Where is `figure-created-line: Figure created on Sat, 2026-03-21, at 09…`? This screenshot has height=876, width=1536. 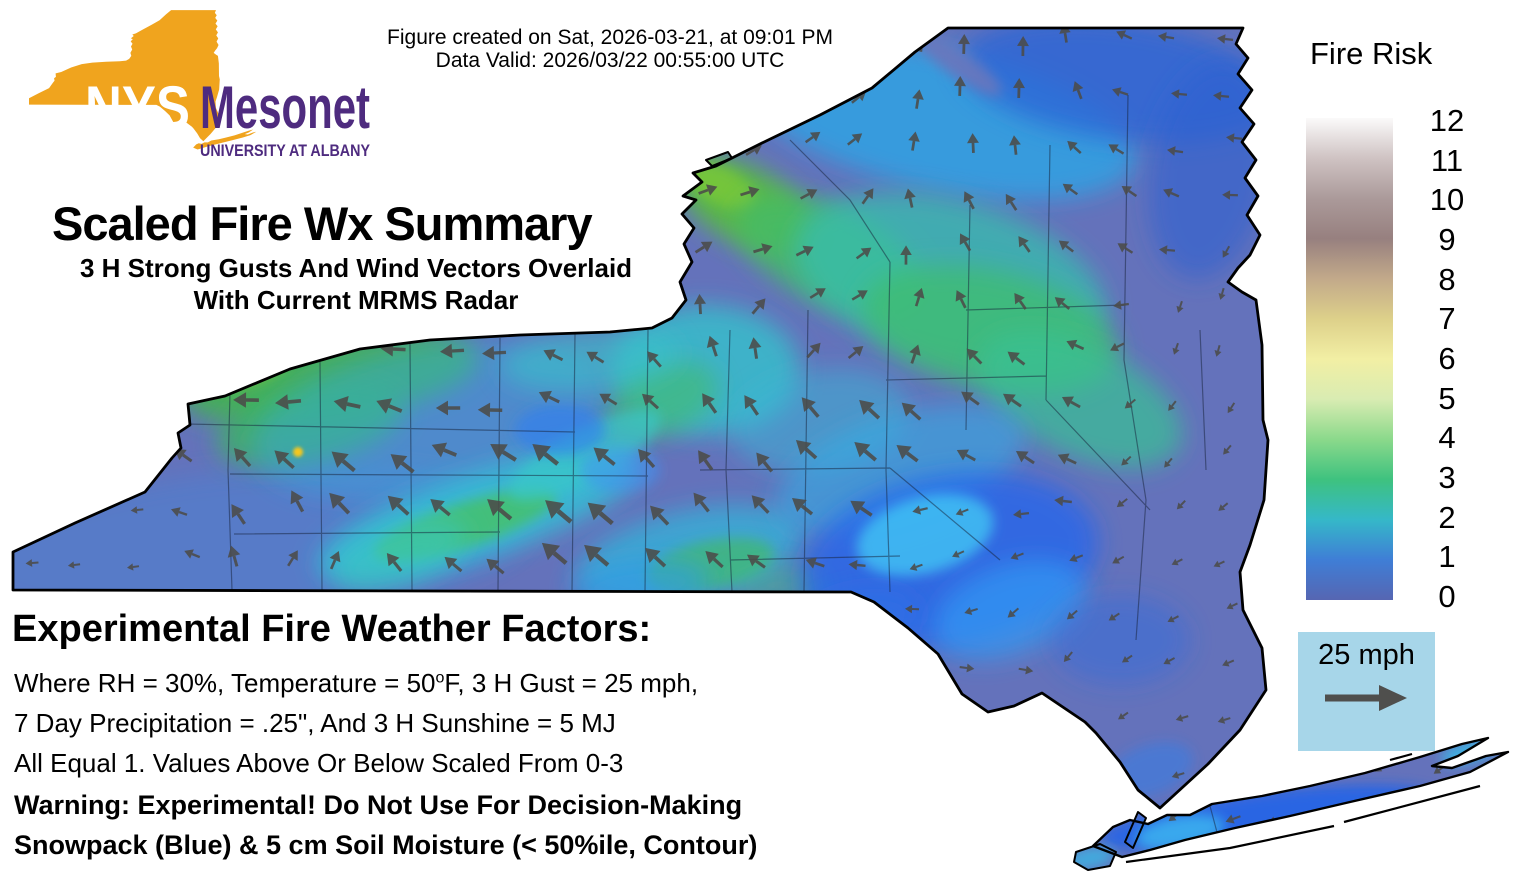 figure-created-line: Figure created on Sat, 2026-03-21, at 09… is located at coordinates (610, 37).